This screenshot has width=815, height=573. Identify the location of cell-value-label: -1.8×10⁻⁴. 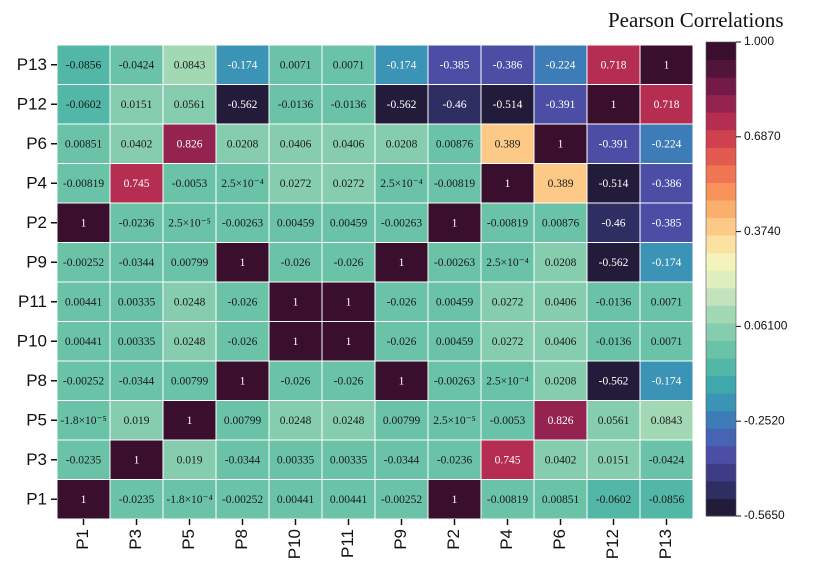
(189, 500).